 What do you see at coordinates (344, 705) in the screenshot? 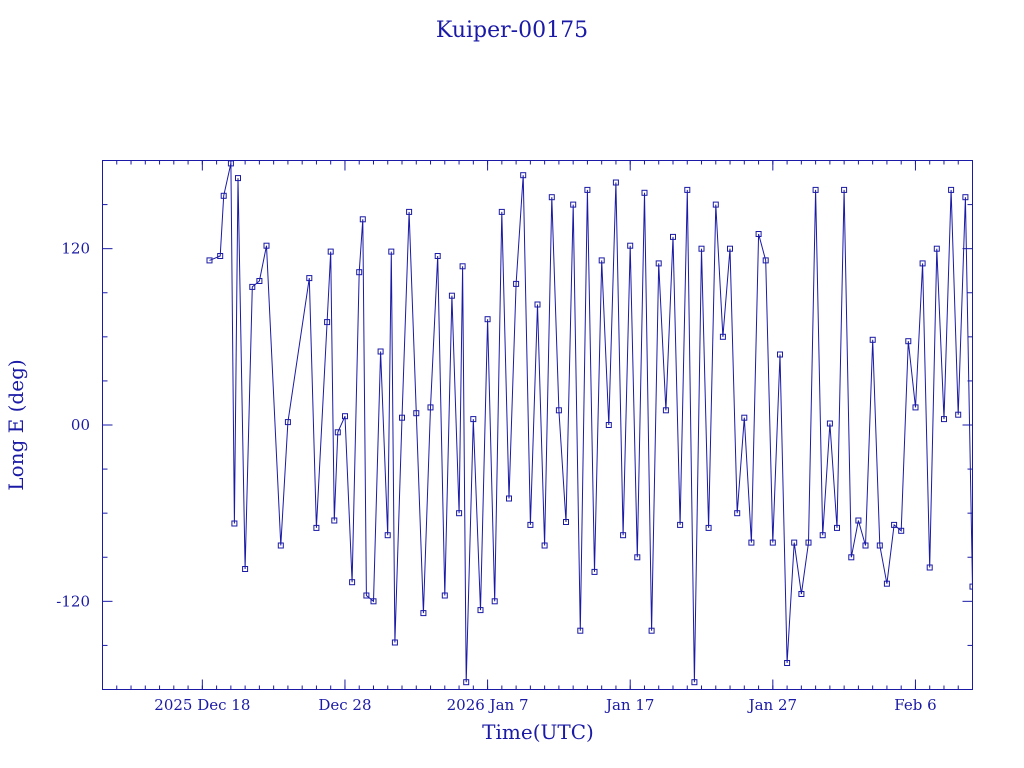
I see `x-tick-label: Dec 28` at bounding box center [344, 705].